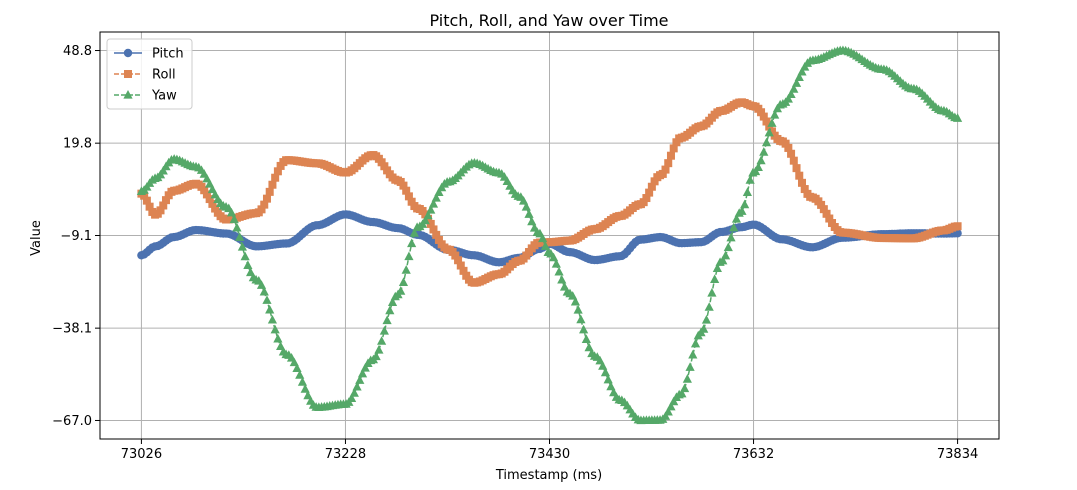 Image resolution: width=1077 pixels, height=490 pixels. What do you see at coordinates (168, 54) in the screenshot?
I see `legend-label: Pitch` at bounding box center [168, 54].